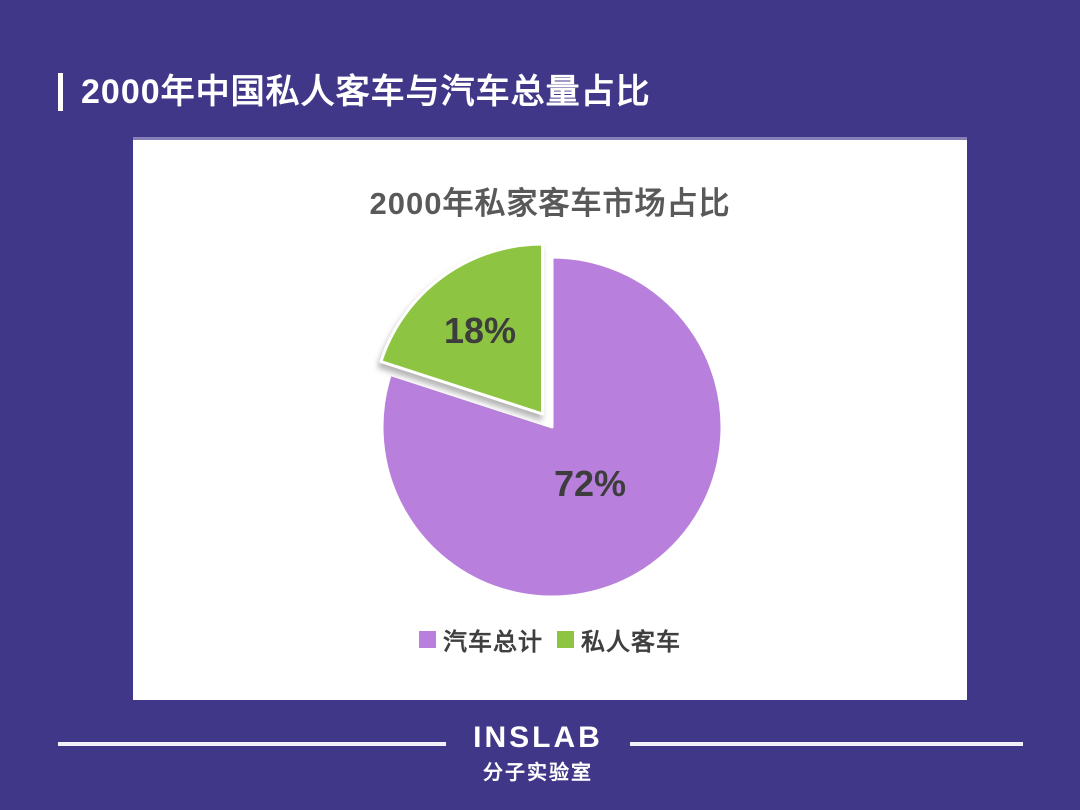 The image size is (1080, 810). I want to click on pie-slices, so click(551, 420).